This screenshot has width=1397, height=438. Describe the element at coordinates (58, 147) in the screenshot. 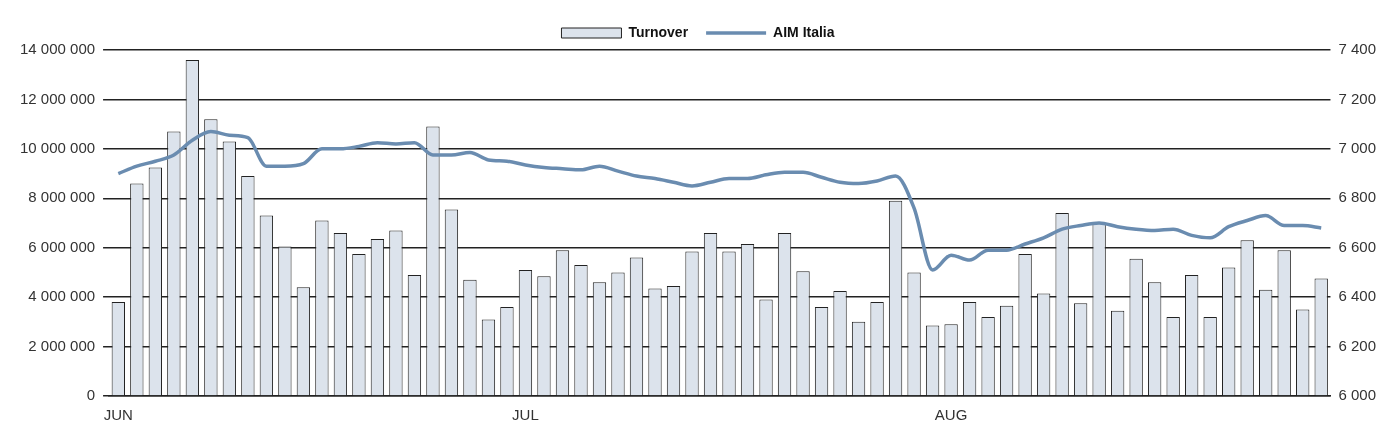

I see `y-tick-label: 10 000 000` at that location.